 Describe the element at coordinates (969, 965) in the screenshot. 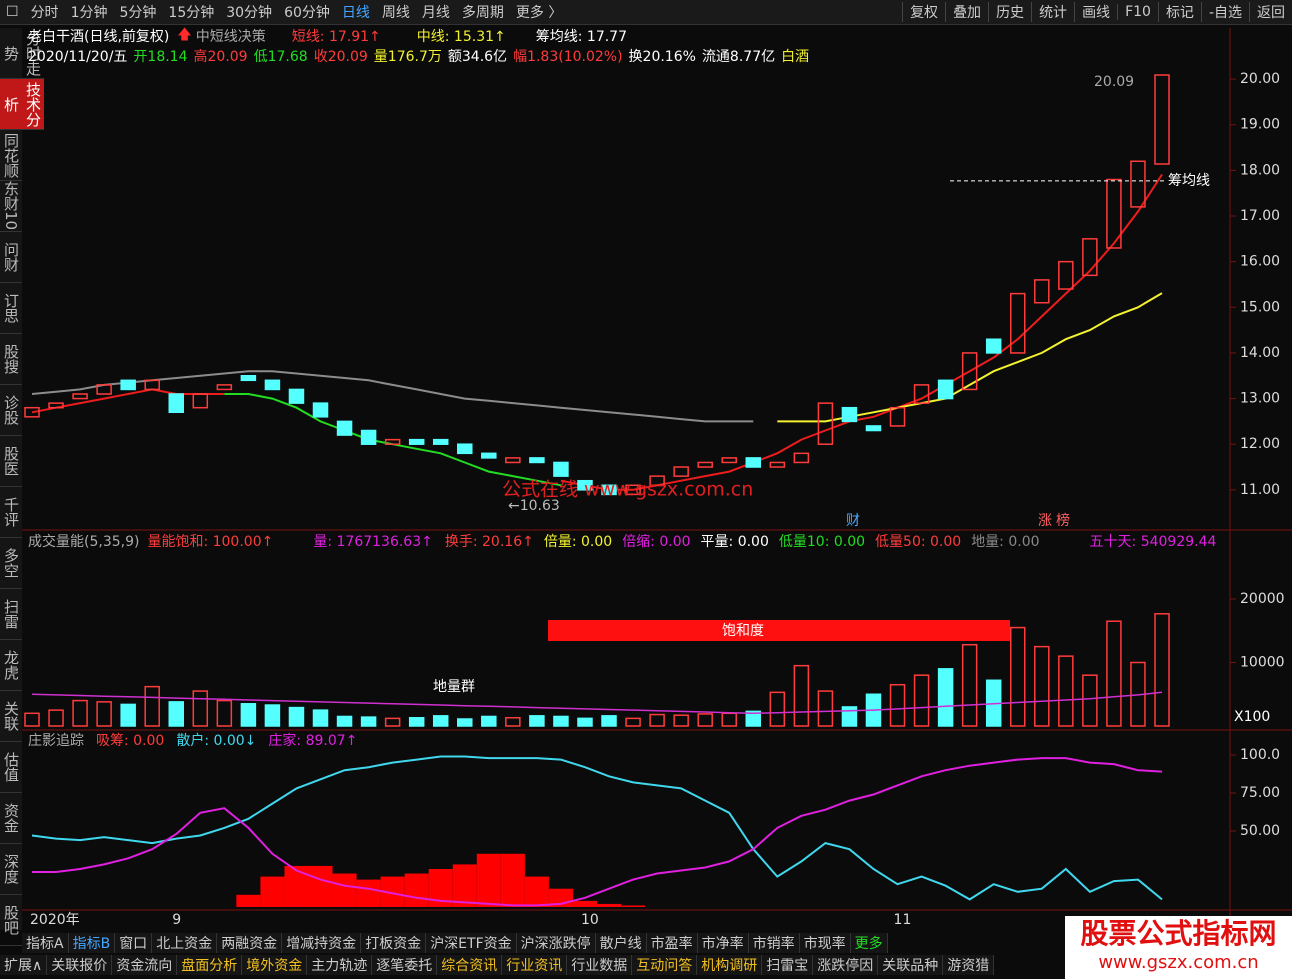

I see `info-tab: 游资猎` at that location.